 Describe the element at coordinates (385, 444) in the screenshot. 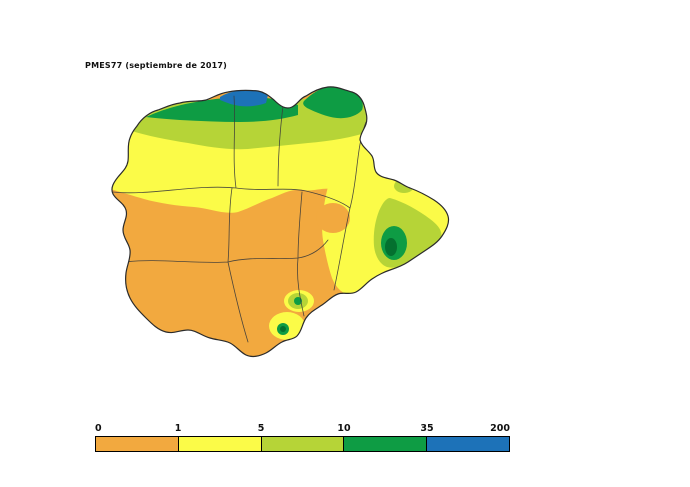

I see `legend-segment-green` at that location.